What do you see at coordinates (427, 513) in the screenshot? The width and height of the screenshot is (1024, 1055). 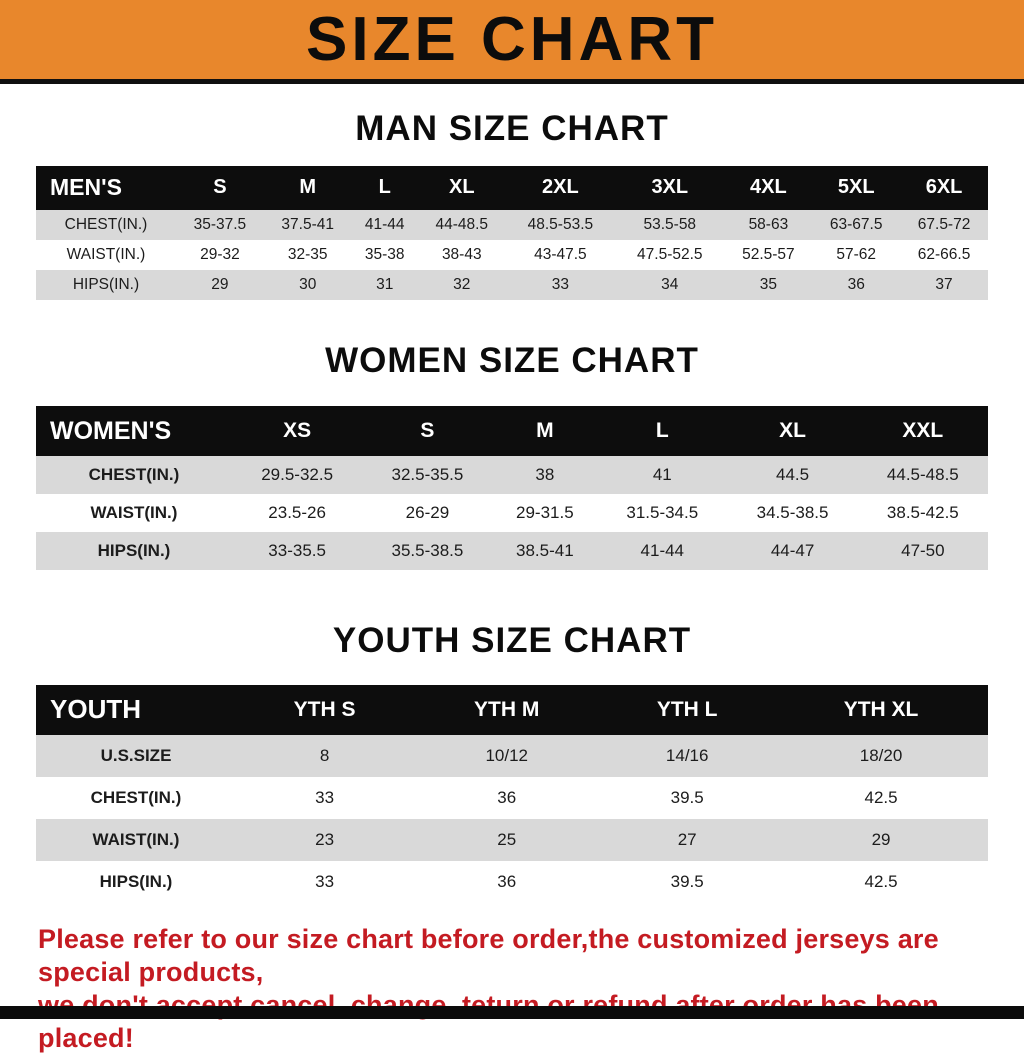 I see `size-value: 26-29` at bounding box center [427, 513].